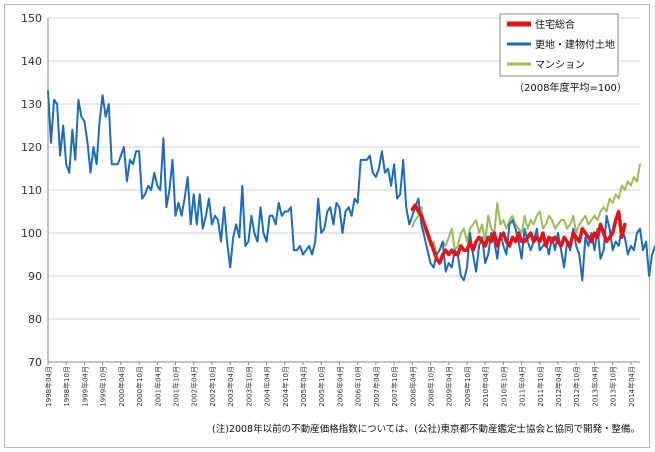 The width and height of the screenshot is (655, 452). What do you see at coordinates (485, 386) in the screenshot?
I see `x-tick-label: 2010年04月` at bounding box center [485, 386].